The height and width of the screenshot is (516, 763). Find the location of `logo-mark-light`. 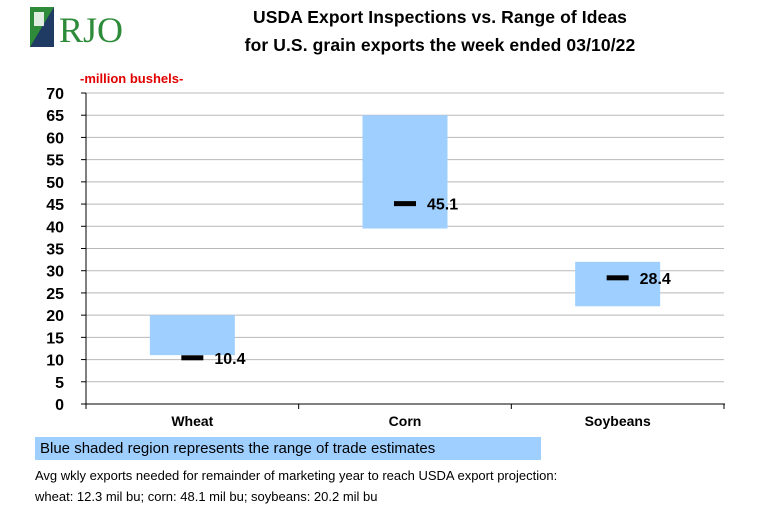

logo-mark-light is located at coordinates (39, 19).